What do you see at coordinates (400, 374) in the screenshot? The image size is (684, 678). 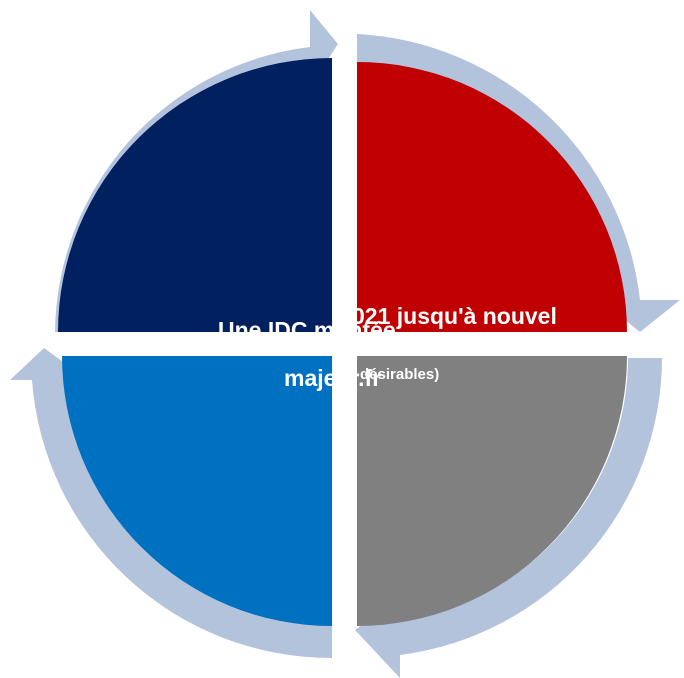 I see `label-desirables: désirables)` at bounding box center [400, 374].